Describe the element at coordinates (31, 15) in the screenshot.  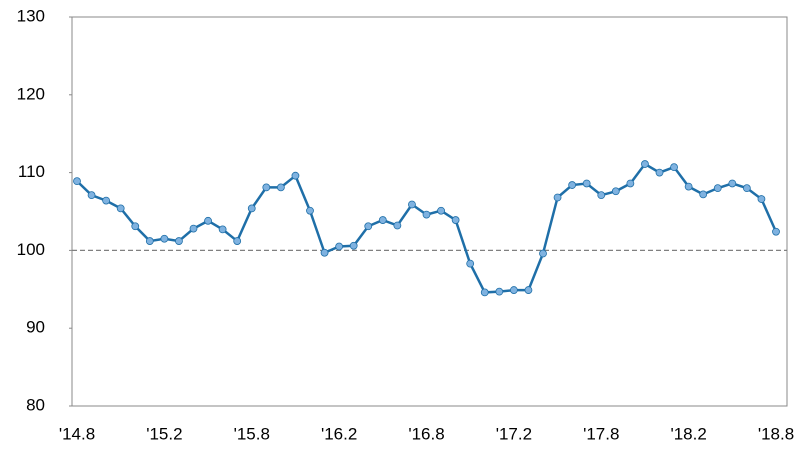
I see `y-tick-label: 130` at that location.